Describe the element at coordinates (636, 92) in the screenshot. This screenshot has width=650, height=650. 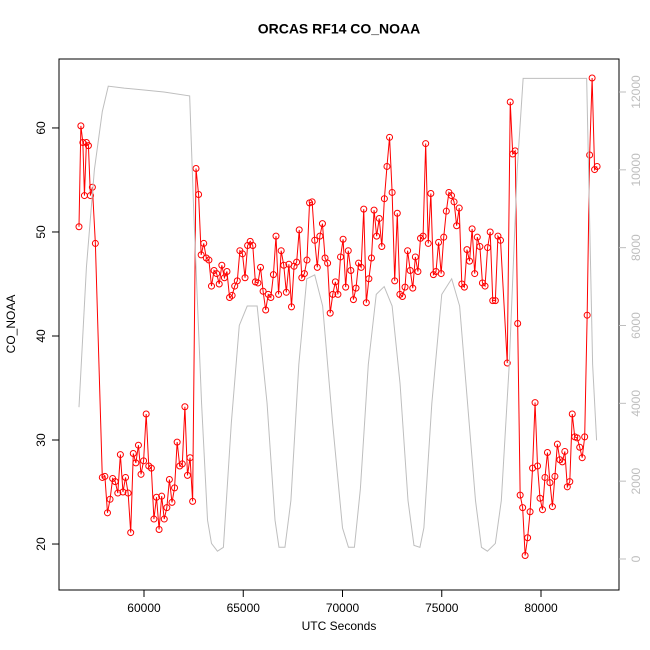
I see `y2-tick-label: 12000` at that location.